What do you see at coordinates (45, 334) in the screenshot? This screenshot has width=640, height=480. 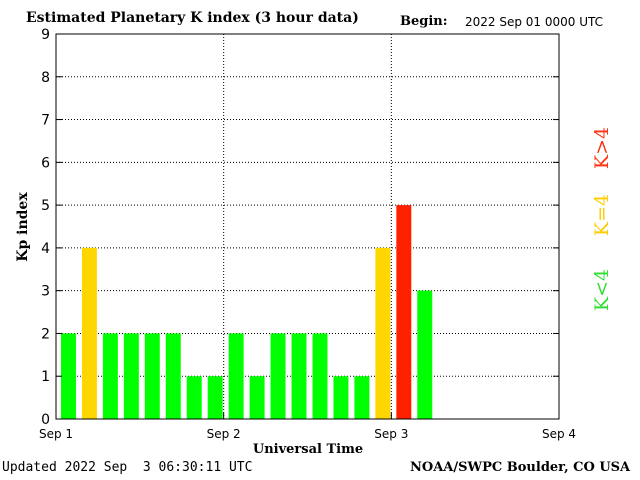 I see `y-tick-label: 2` at bounding box center [45, 334].